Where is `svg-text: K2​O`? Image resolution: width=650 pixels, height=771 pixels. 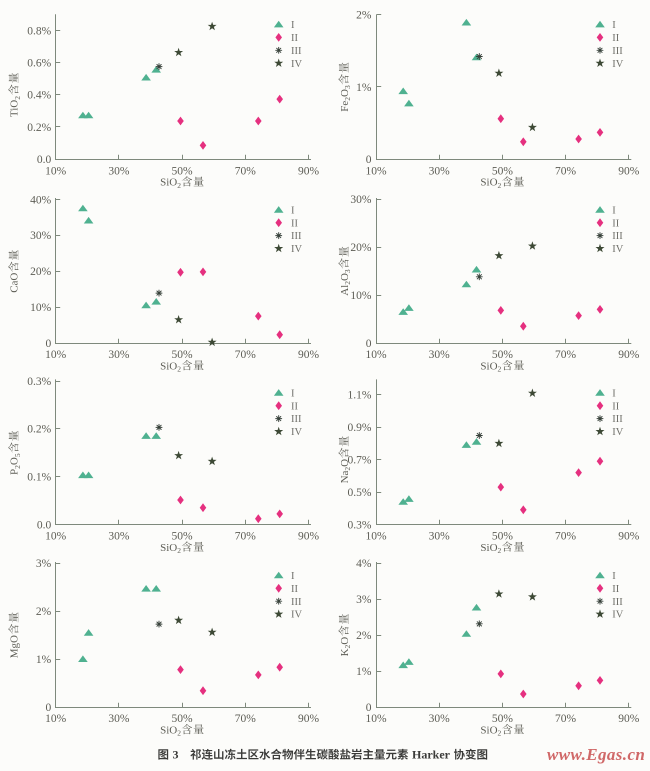 svg-text: K2​O is located at coordinates (345, 647).